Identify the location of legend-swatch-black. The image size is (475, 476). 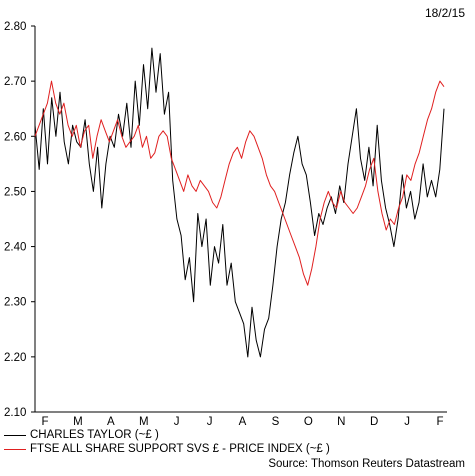
(15, 435).